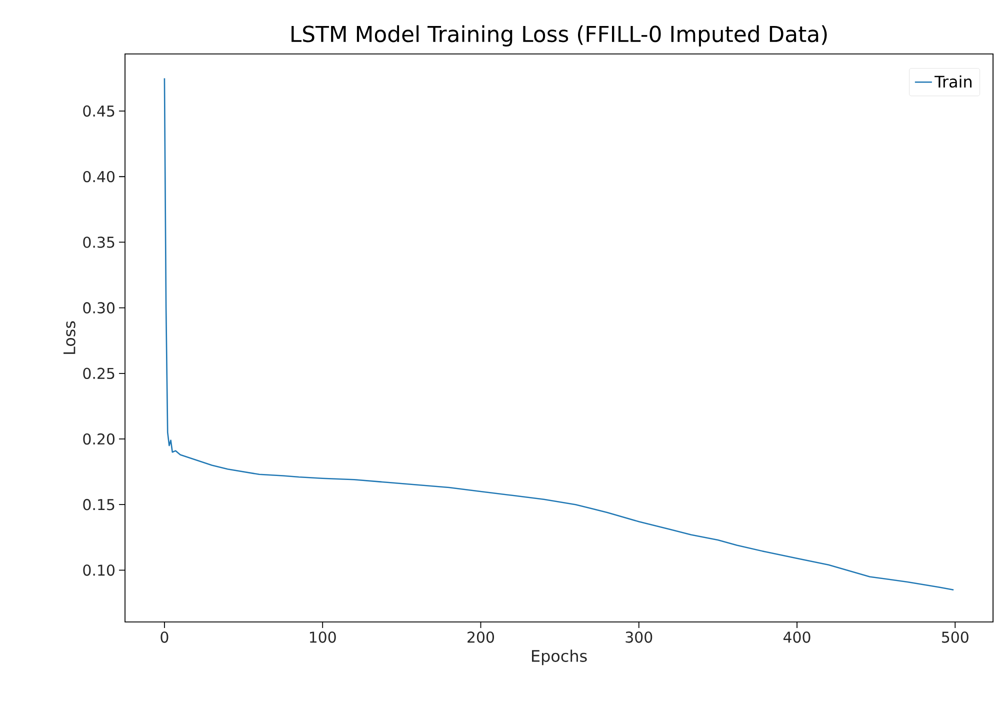 This screenshot has width=994, height=704. I want to click on x-tick-label: 0, so click(164, 637).